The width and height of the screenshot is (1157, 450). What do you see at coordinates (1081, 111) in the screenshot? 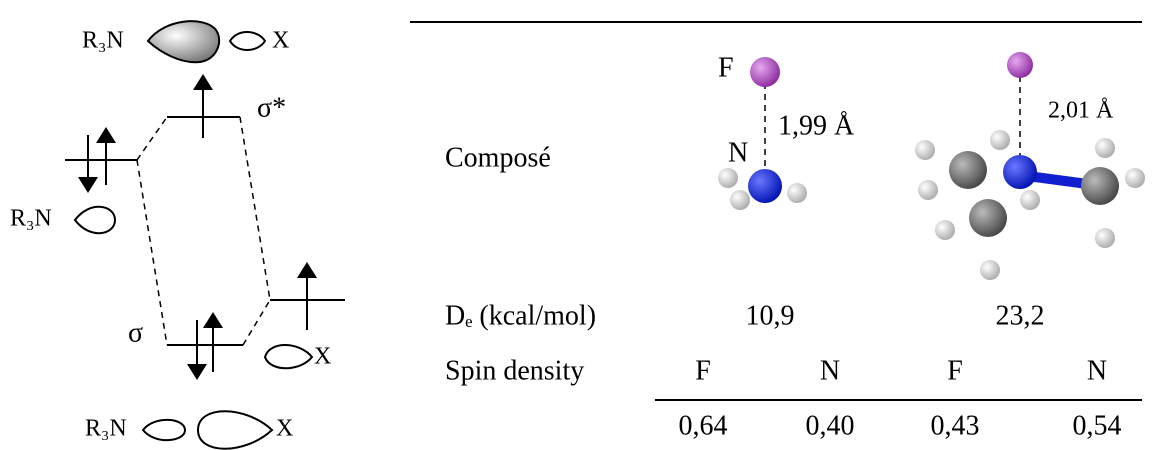
I see `distance: 2,01 Å` at bounding box center [1081, 111].